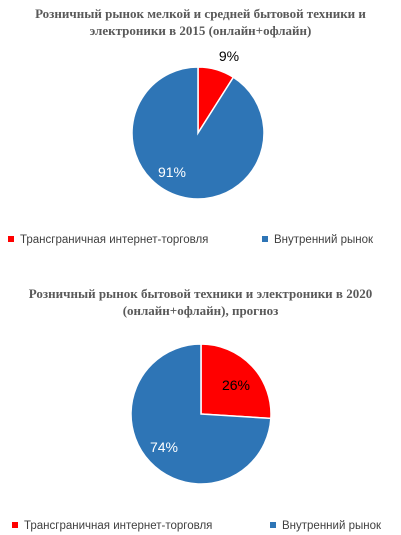  I want to click on chart-title-line-2: (онлайн+офлайн), прогноз, so click(200, 310).